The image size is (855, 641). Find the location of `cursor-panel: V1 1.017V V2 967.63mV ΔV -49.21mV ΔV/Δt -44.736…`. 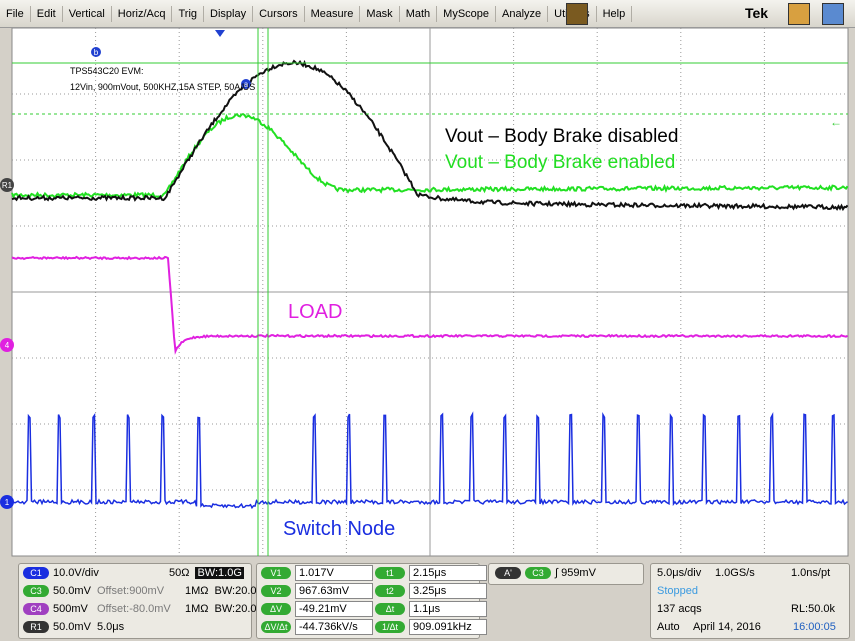

cursor-panel: V1 1.017V V2 967.63mV ΔV -49.21mV ΔV/Δt -44.736… is located at coordinates (371, 601).